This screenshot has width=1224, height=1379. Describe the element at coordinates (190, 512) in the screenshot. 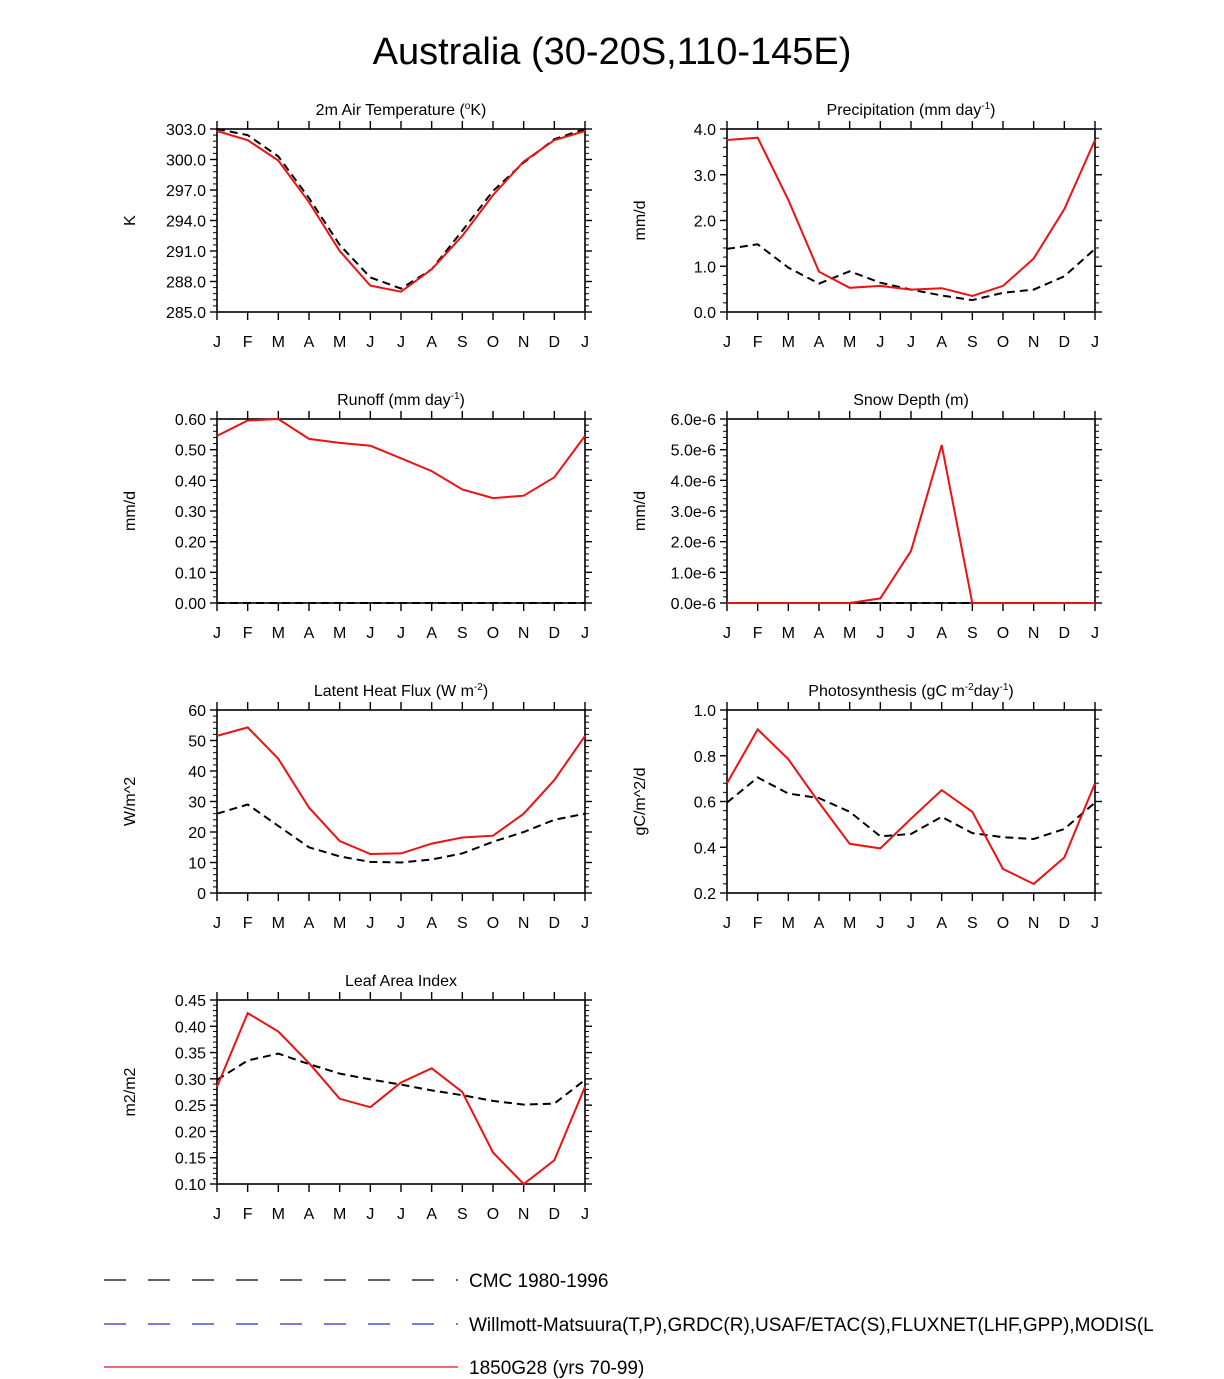

I see `y-tick-label: 0.30` at that location.